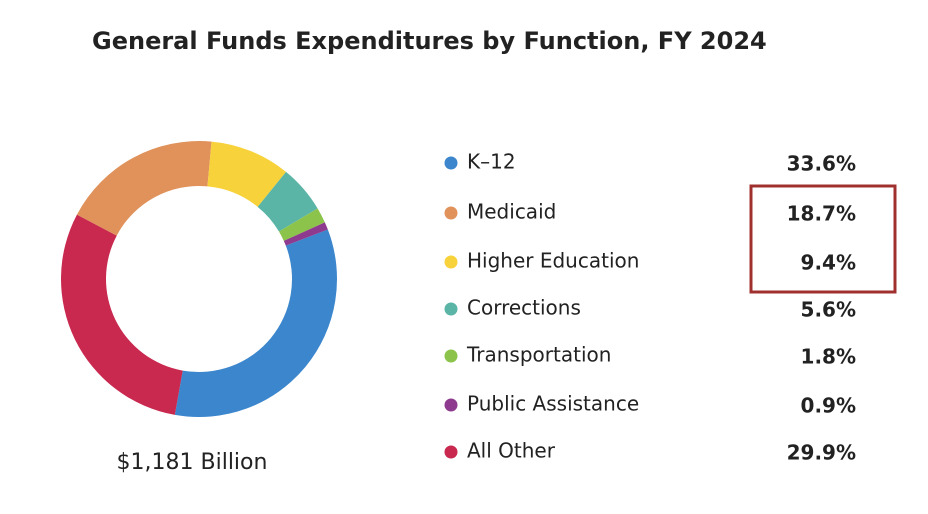 The height and width of the screenshot is (514, 928). What do you see at coordinates (524, 308) in the screenshot?
I see `legend-label: Corrections` at bounding box center [524, 308].